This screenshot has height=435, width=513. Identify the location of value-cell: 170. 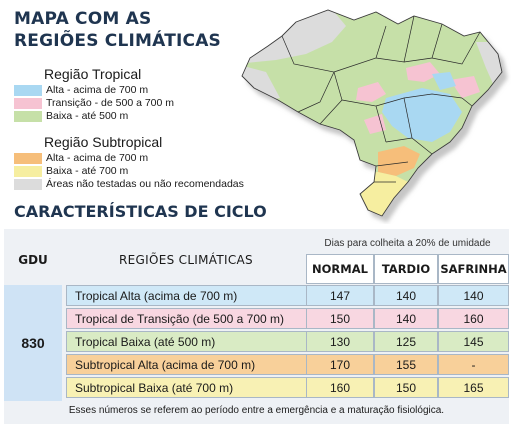
(340, 364).